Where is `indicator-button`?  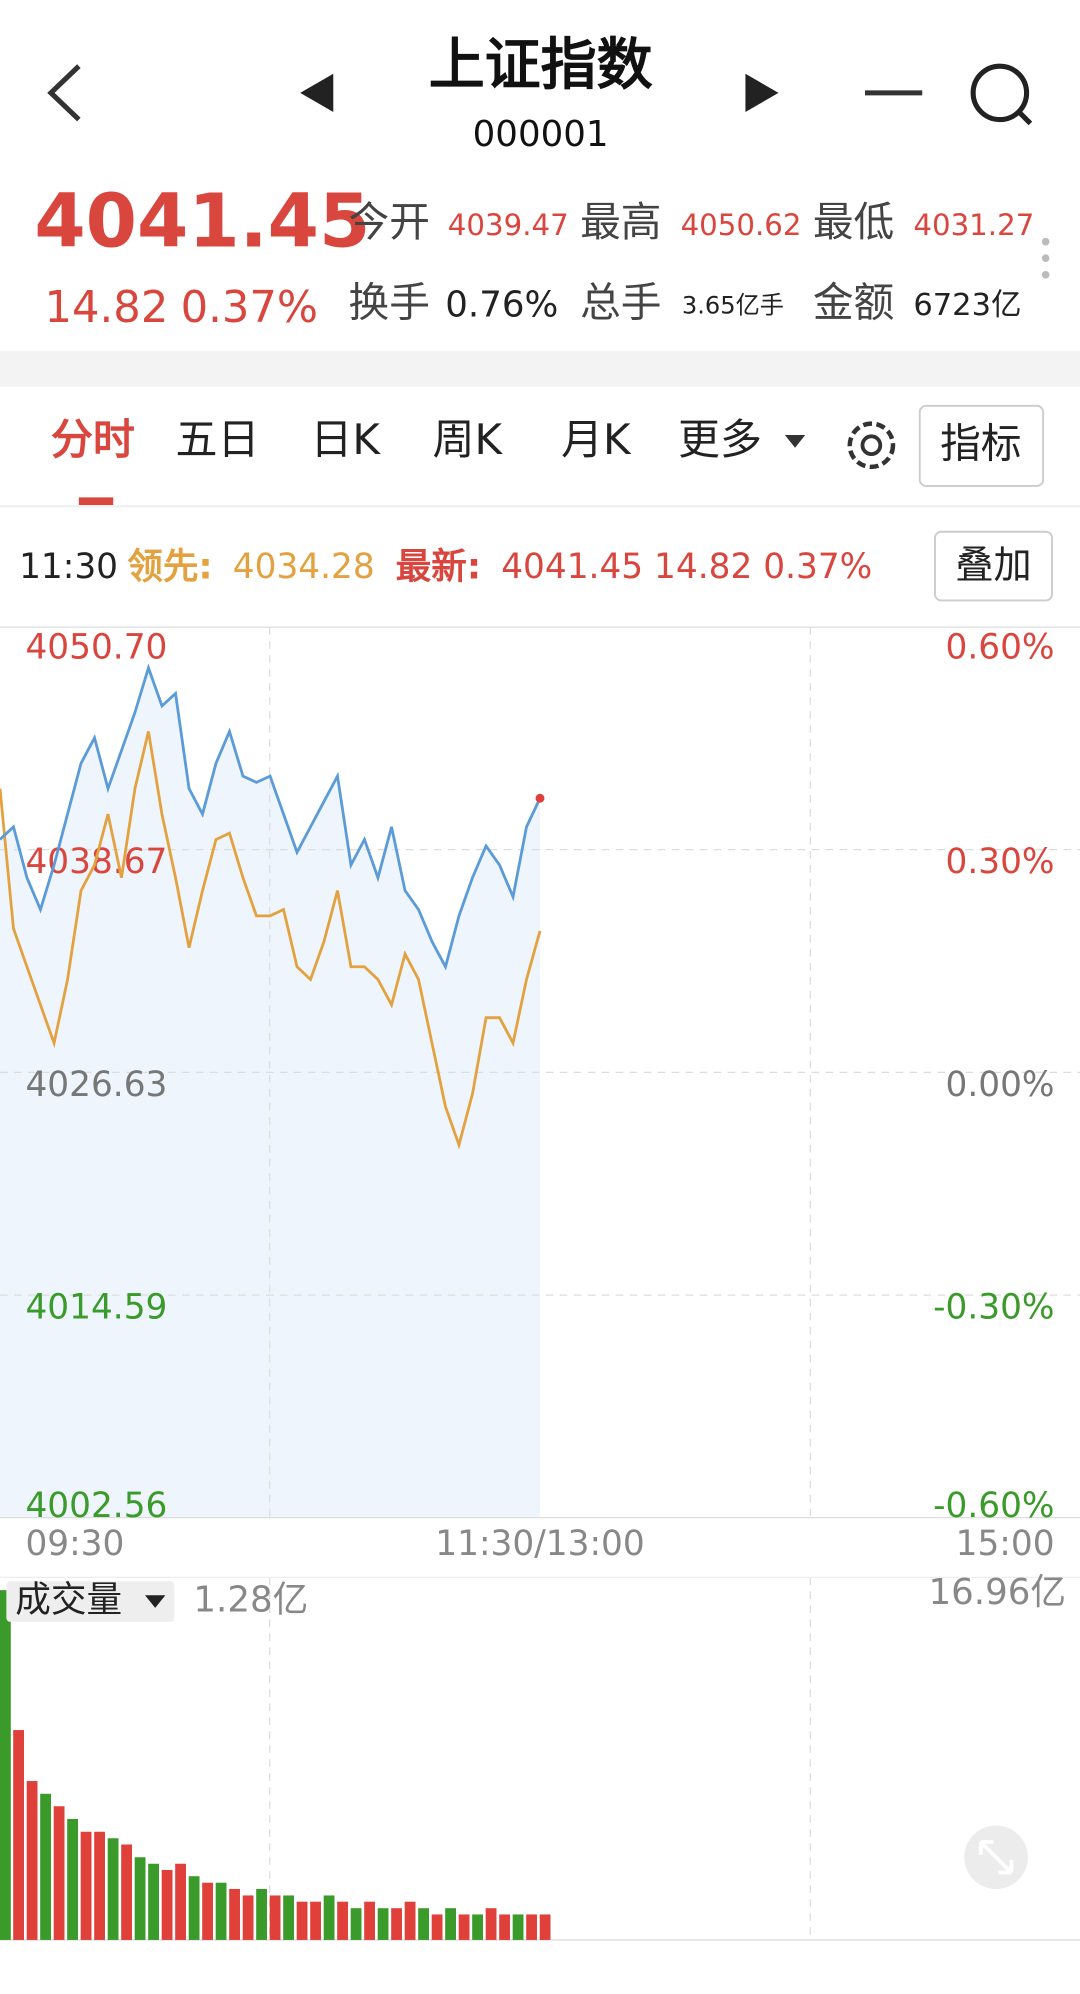
indicator-button is located at coordinates (981, 445).